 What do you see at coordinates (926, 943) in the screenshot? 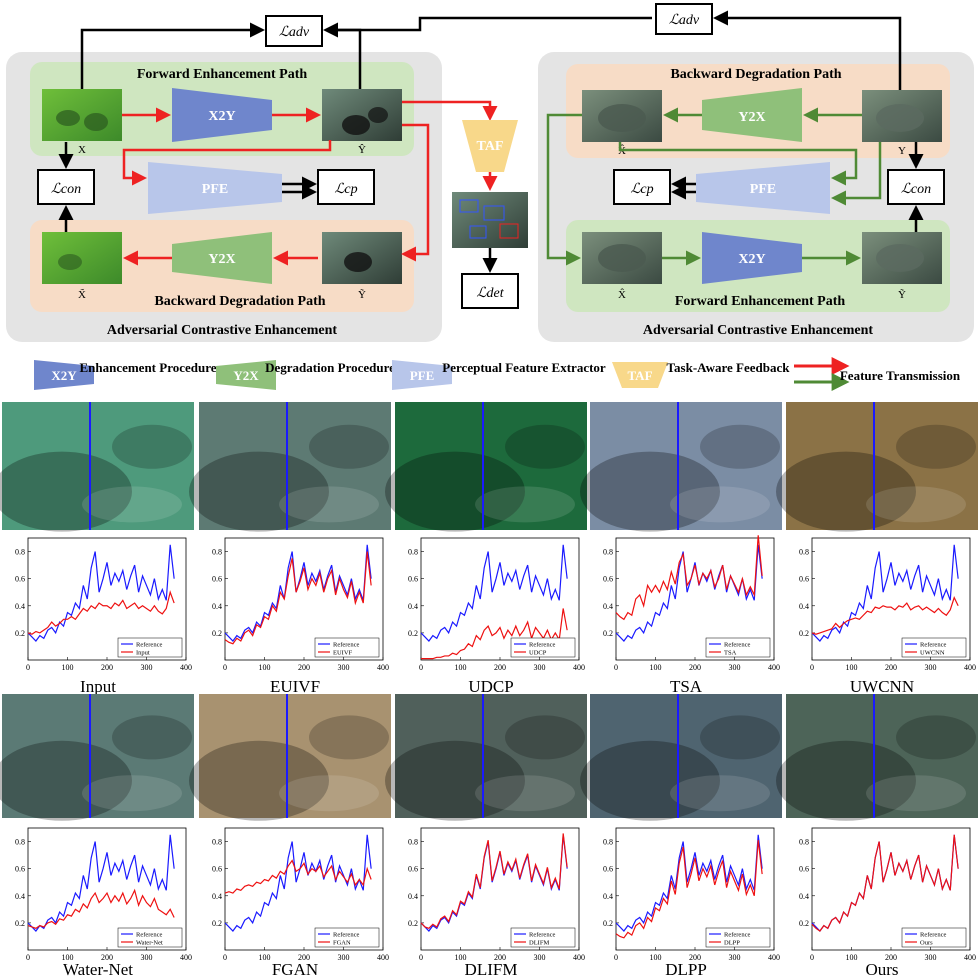
I see `legend-method-label: Ours` at bounding box center [926, 943].